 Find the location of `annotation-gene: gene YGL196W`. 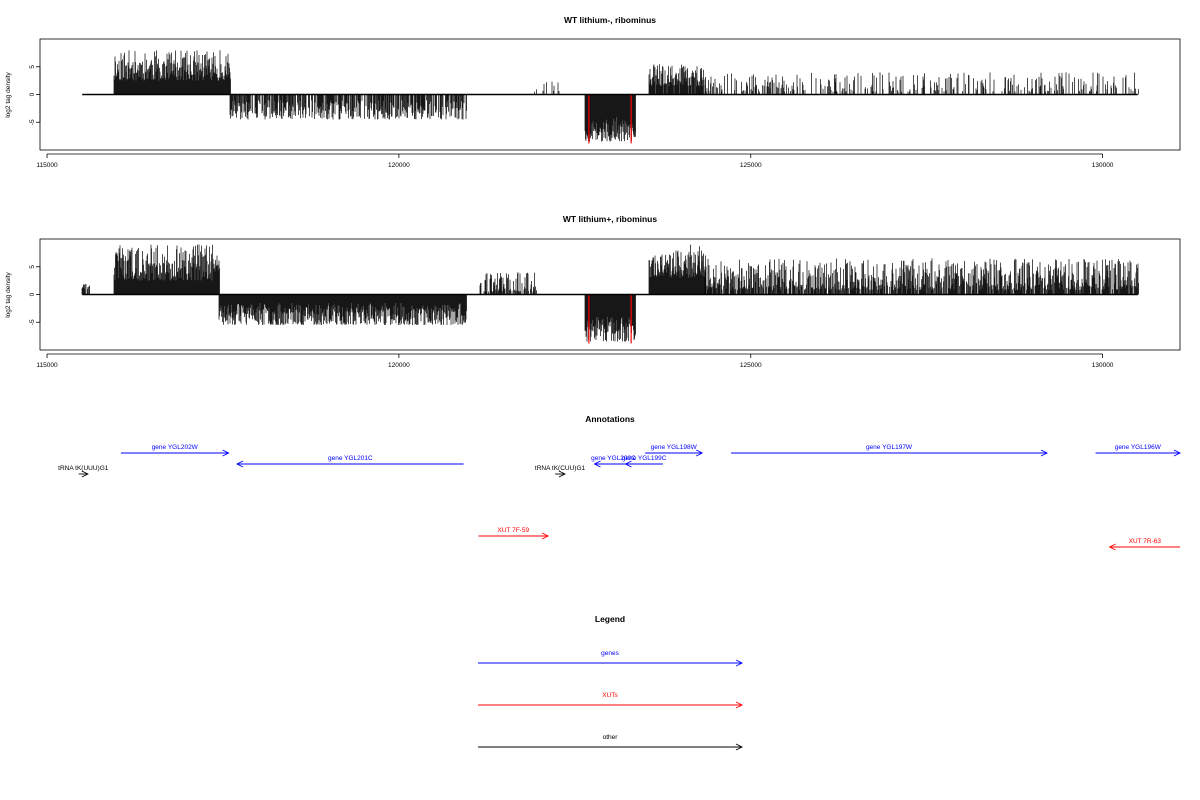

annotation-gene: gene YGL196W is located at coordinates (1138, 450).